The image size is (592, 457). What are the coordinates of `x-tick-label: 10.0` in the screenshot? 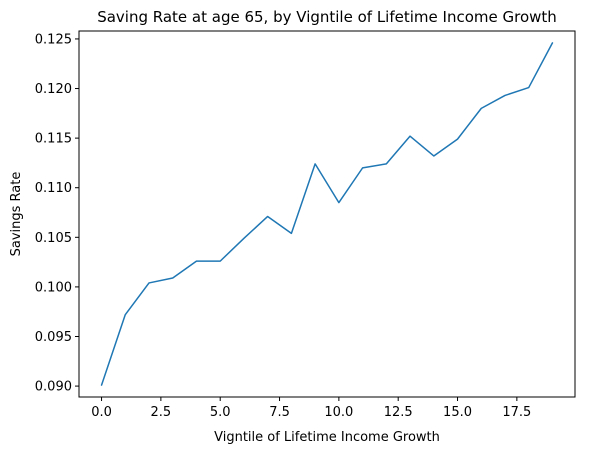 It's located at (338, 412).